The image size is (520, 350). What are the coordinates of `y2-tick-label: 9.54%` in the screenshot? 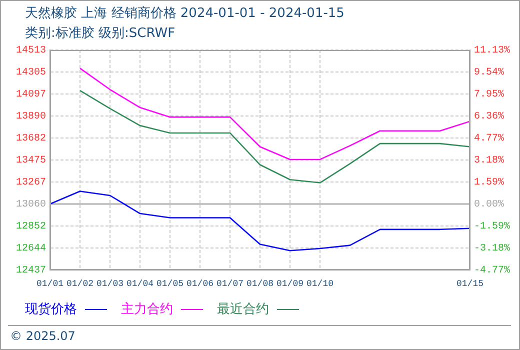 It's located at (489, 73).